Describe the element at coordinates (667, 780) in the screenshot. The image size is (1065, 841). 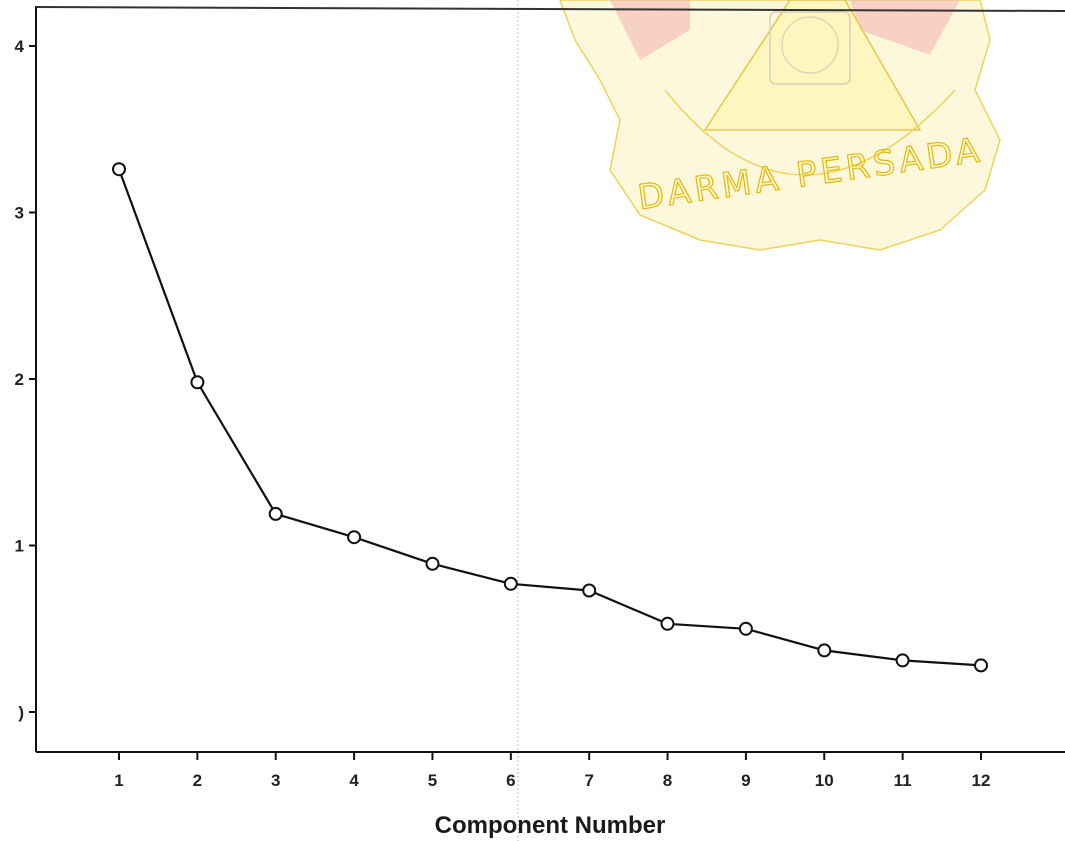
I see `x-tick-label: 8` at that location.